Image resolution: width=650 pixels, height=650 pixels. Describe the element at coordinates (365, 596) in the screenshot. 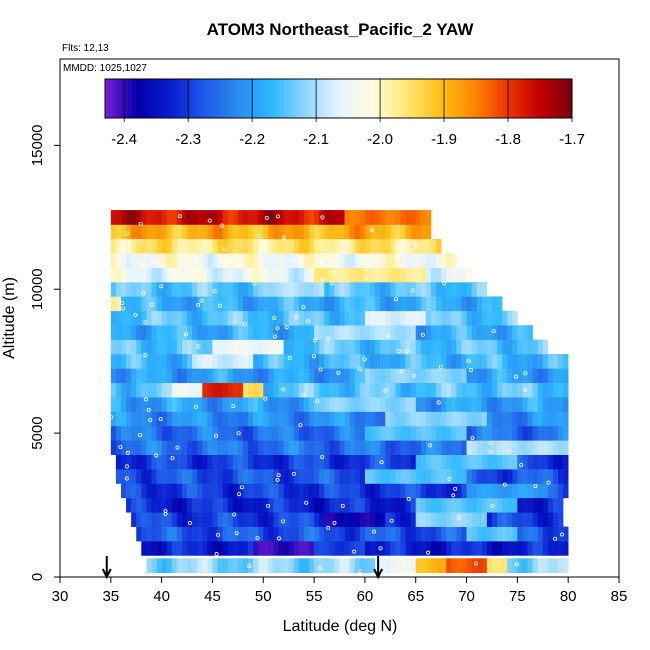

I see `x-tick-label: 60` at that location.